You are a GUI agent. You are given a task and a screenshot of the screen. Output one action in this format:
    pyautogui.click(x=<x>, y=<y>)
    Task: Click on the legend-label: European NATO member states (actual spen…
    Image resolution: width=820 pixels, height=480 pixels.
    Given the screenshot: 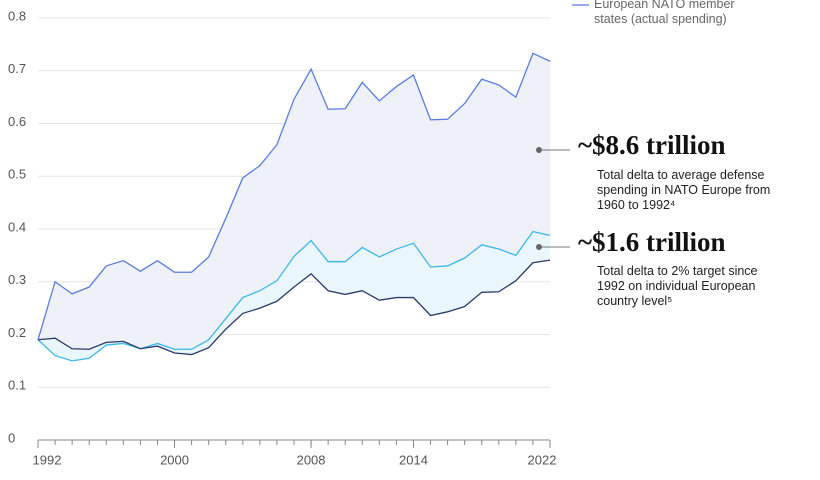 What is the action you would take?
    pyautogui.click(x=664, y=13)
    